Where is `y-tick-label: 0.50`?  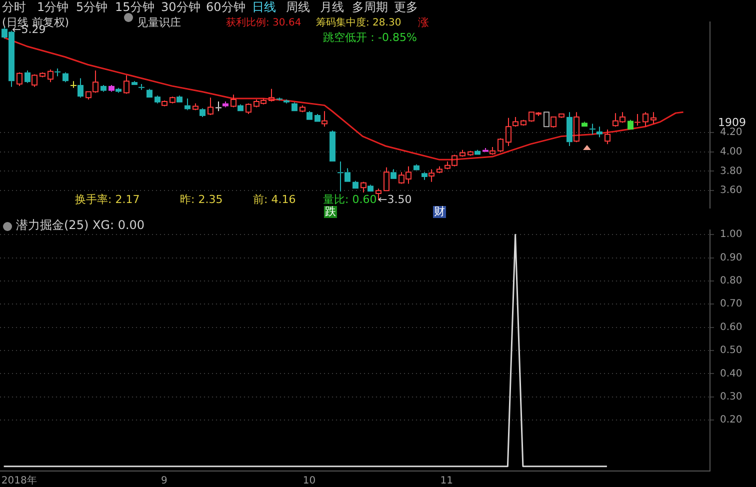
y-tick-label: 0.50 is located at coordinates (731, 350).